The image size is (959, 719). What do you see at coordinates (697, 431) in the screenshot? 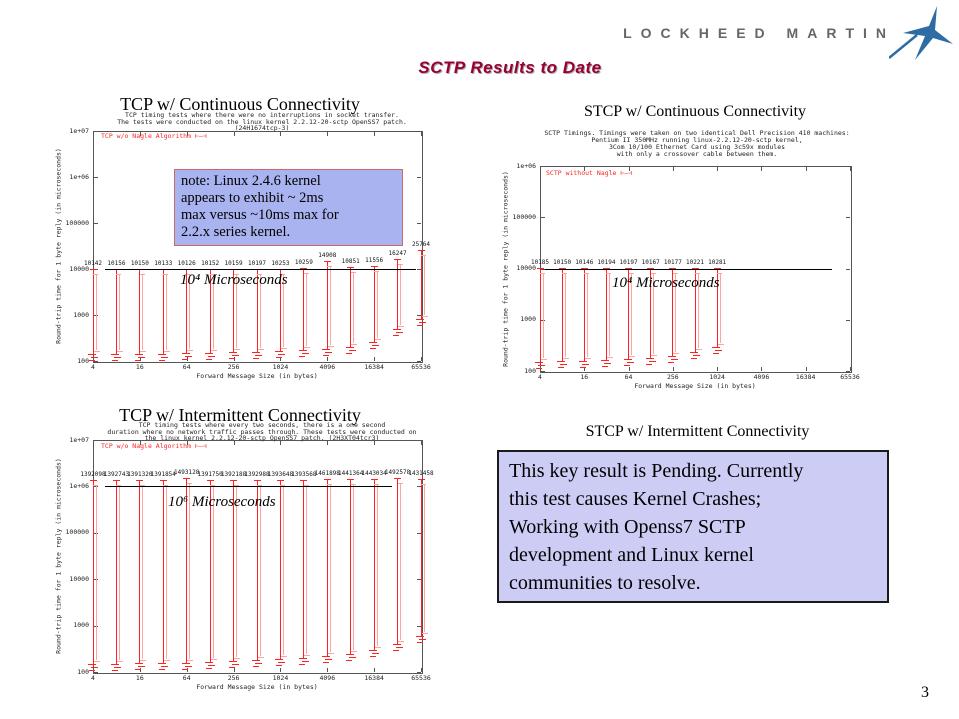
I see `pending-section-title: STCP w/ Intermittent Connectivity` at bounding box center [697, 431].